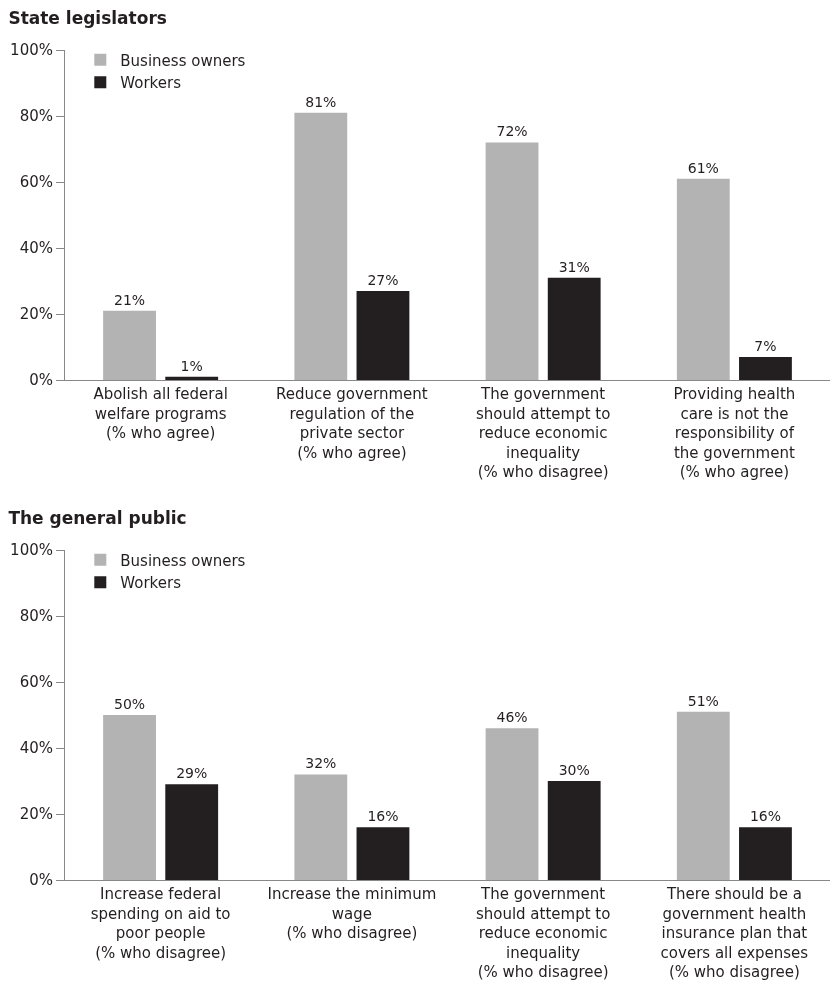  Describe the element at coordinates (352, 913) in the screenshot. I see `x-tick-label: Increase the minimum wage (% who disagree)` at that location.